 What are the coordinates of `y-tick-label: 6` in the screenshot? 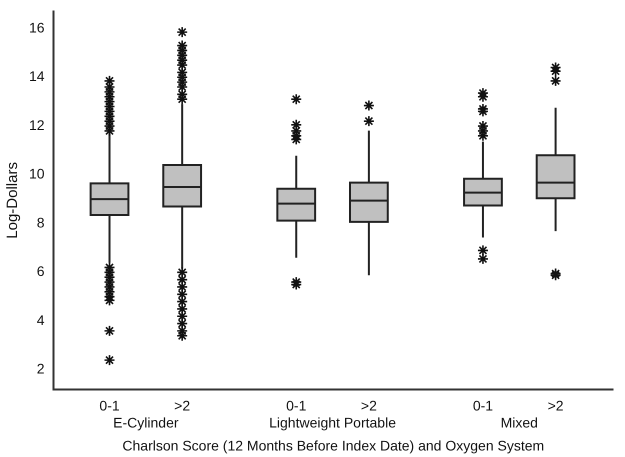 It's located at (40, 271).